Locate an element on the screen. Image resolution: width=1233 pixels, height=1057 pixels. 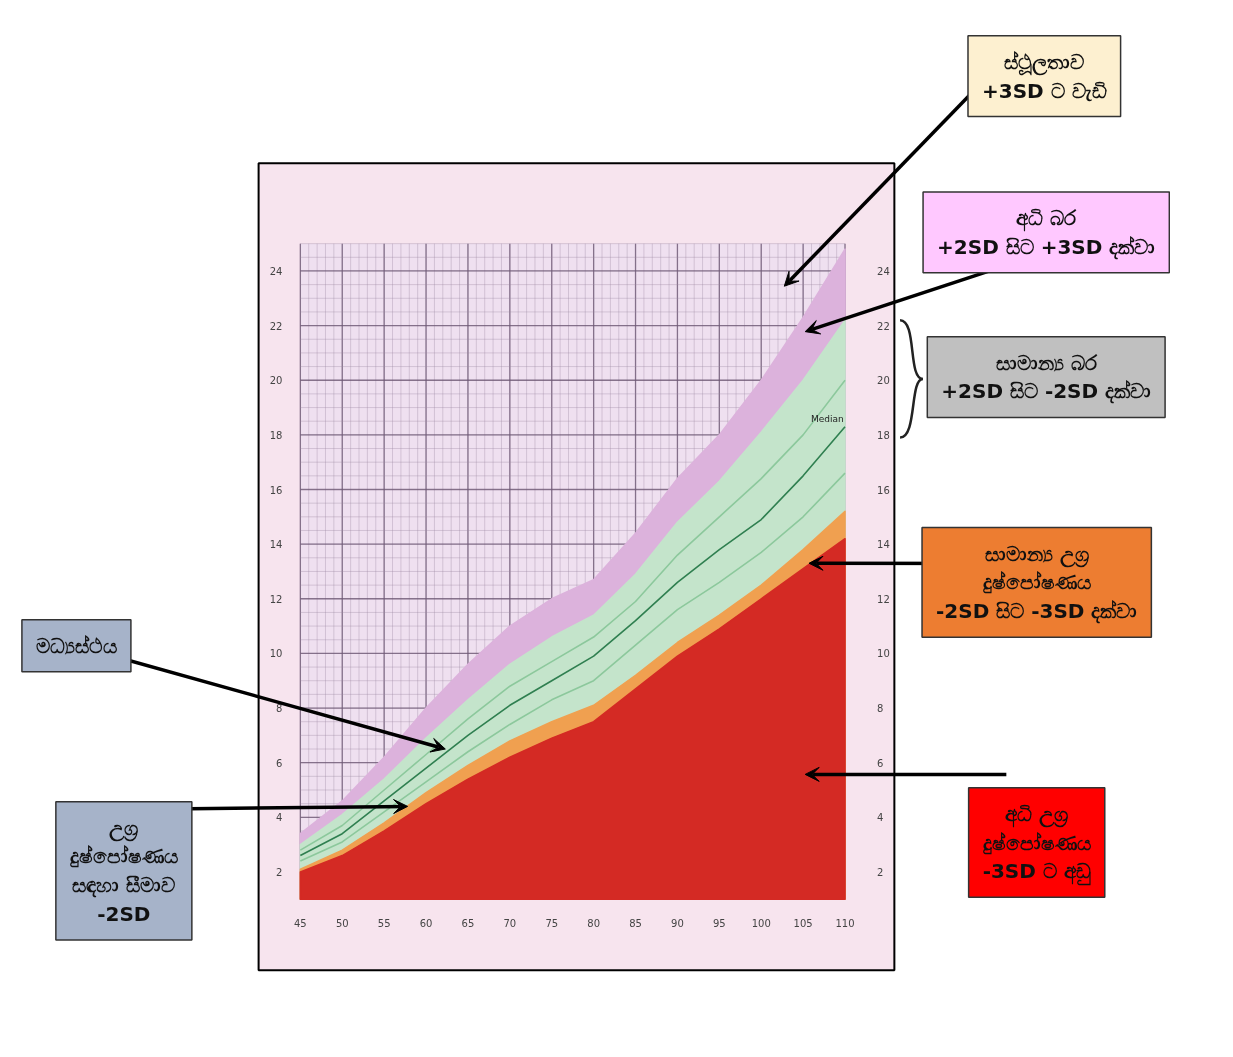
y-tick-label: 18 is located at coordinates (276, 435).